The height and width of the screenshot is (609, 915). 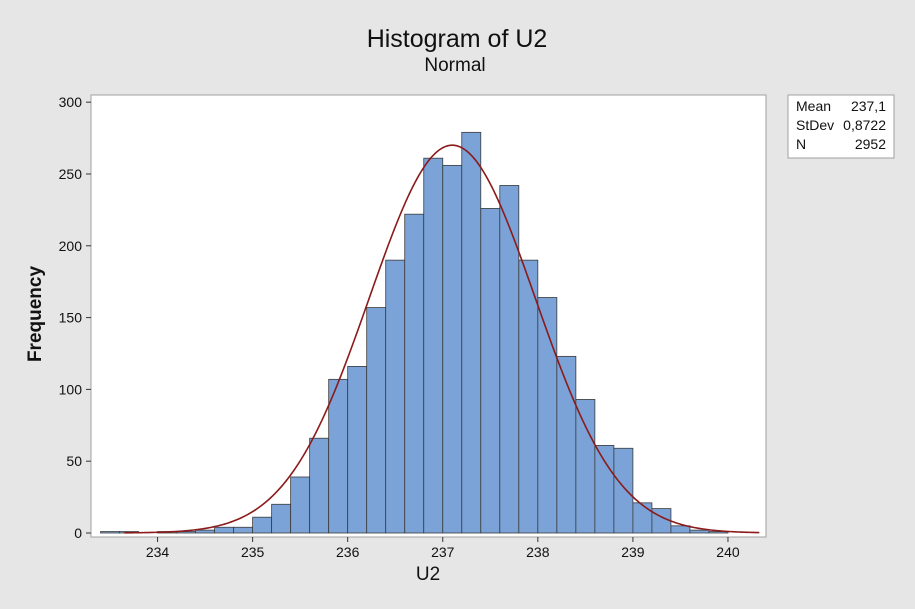 I want to click on legend-frame, so click(x=841, y=126).